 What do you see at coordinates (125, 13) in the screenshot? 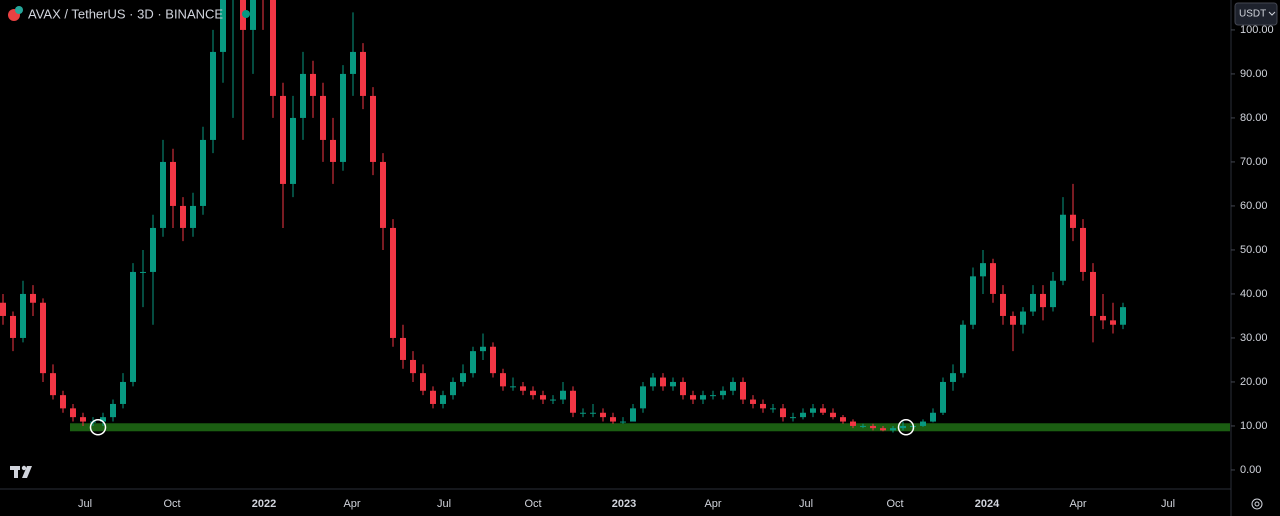
I see `chart-title: AVAX / TetherUS · 3D · BINANCE` at bounding box center [125, 13].